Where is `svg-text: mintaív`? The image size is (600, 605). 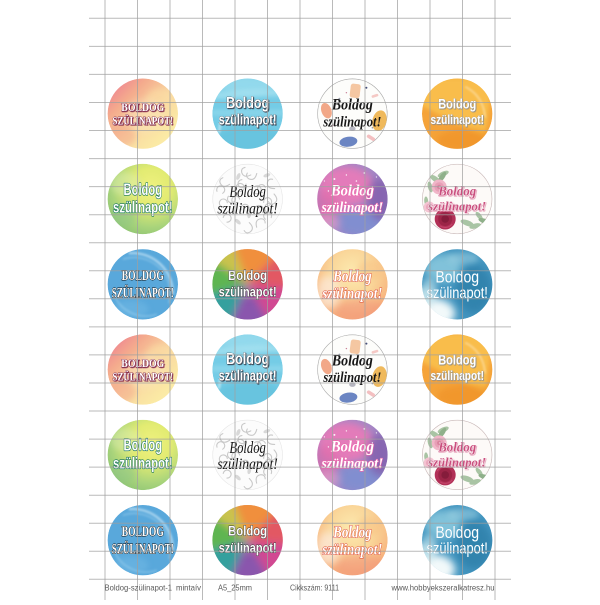
svg-text: mintaív is located at coordinates (189, 587).